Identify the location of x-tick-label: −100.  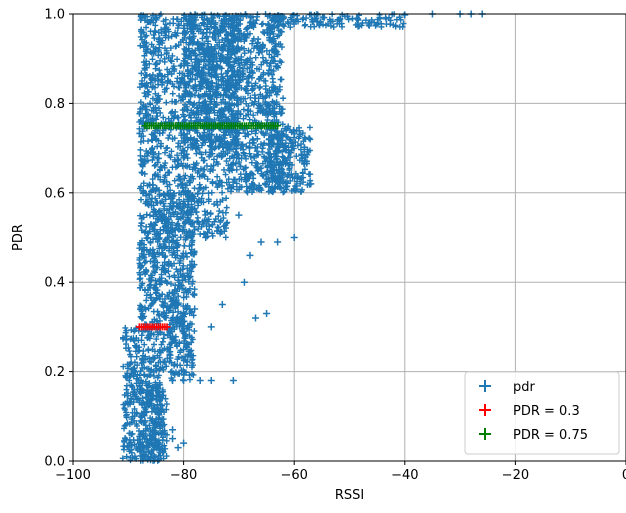
(73, 475).